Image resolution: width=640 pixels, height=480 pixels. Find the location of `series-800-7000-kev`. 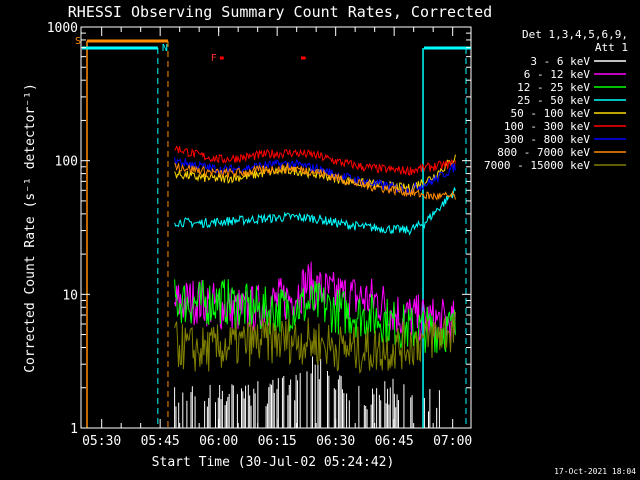

series-800-7000-kev is located at coordinates (315, 181).